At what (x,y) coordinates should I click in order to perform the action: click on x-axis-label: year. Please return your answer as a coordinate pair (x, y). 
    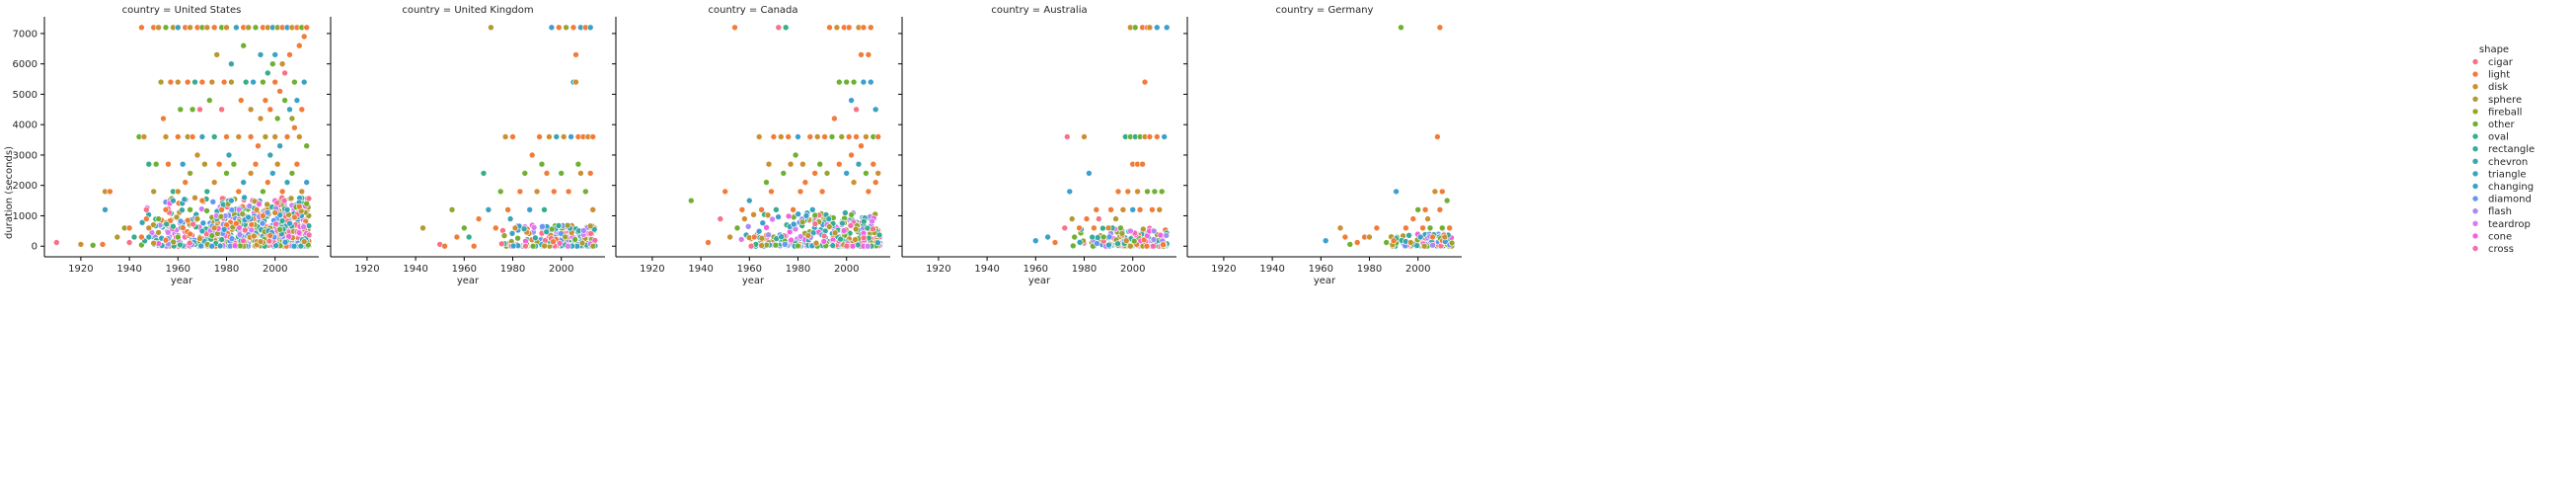
    Looking at the image, I should click on (468, 281).